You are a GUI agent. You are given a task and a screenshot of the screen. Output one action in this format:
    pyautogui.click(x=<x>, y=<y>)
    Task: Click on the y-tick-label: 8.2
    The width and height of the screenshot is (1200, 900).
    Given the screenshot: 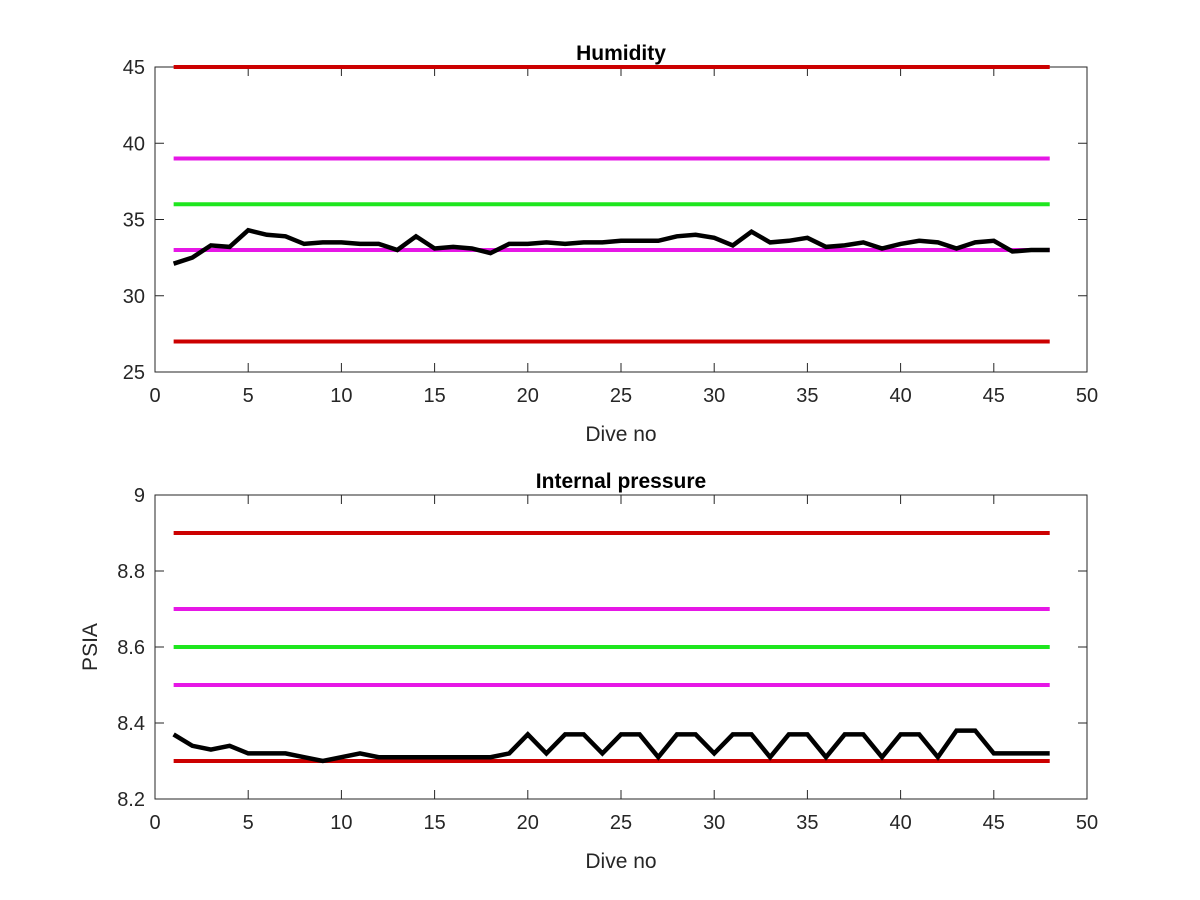 What is the action you would take?
    pyautogui.click(x=131, y=800)
    